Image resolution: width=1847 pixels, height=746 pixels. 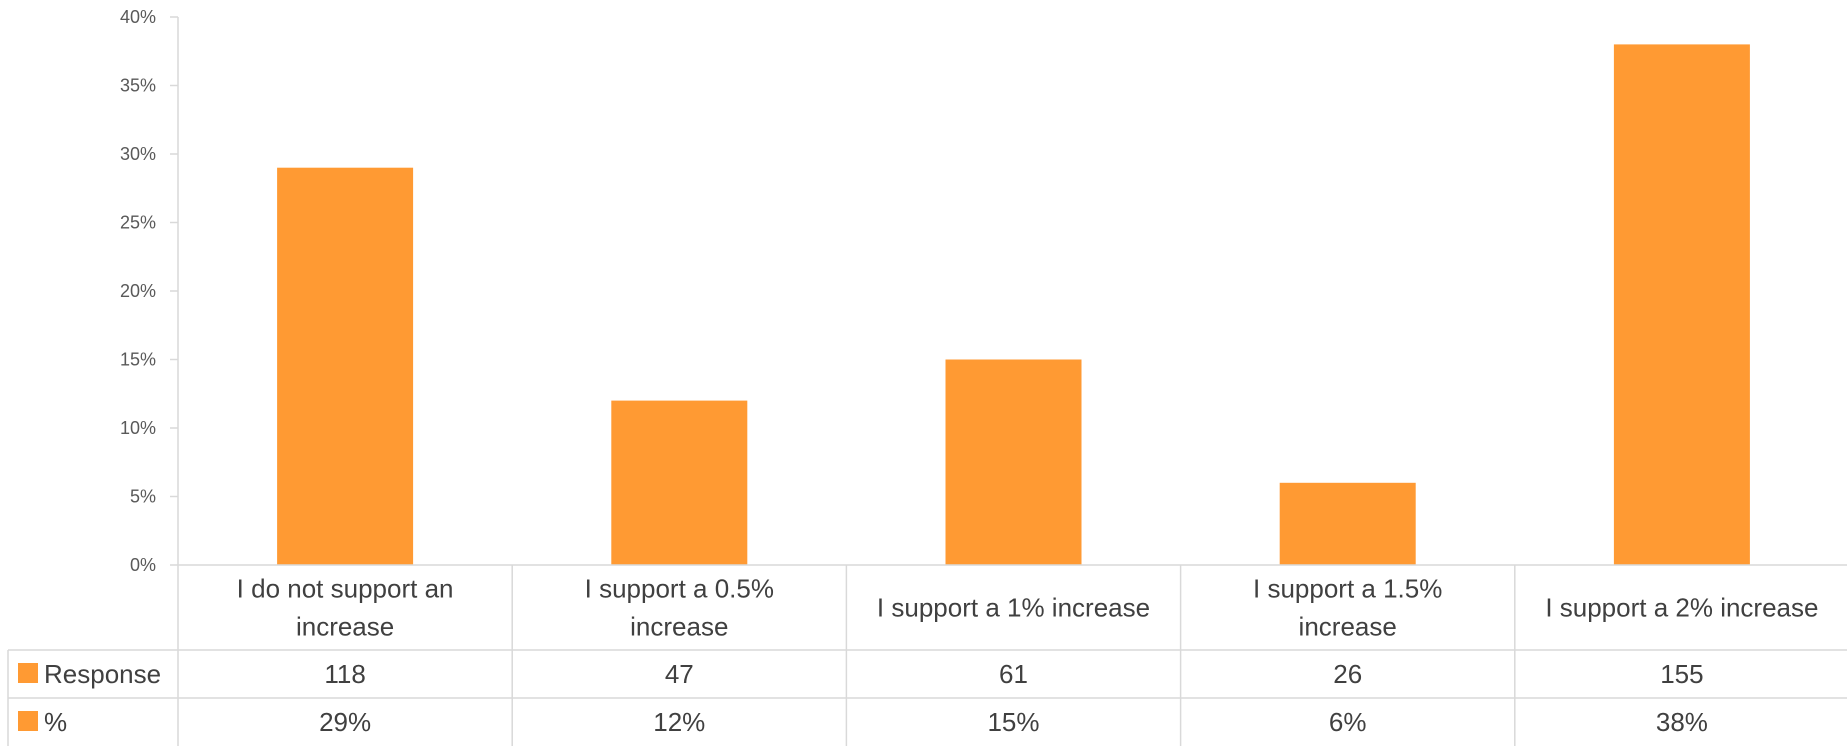 What do you see at coordinates (143, 497) in the screenshot?
I see `y-tick-label: 5%` at bounding box center [143, 497].